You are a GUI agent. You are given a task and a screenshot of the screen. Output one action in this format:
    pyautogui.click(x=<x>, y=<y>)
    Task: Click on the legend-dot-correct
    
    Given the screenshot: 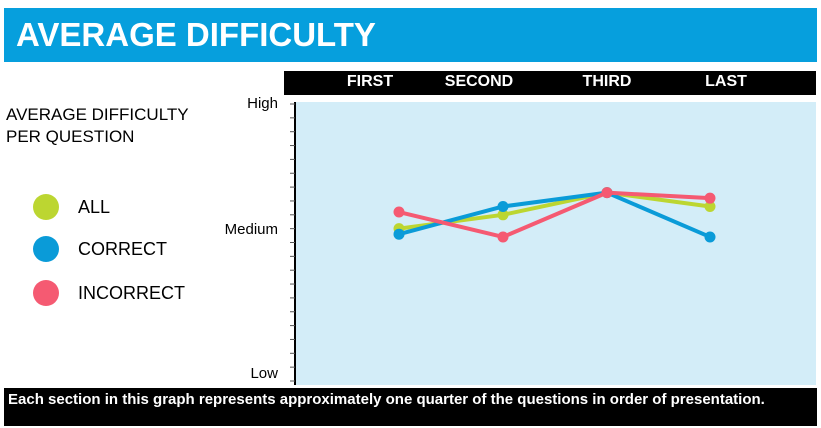 What is the action you would take?
    pyautogui.click(x=46, y=249)
    